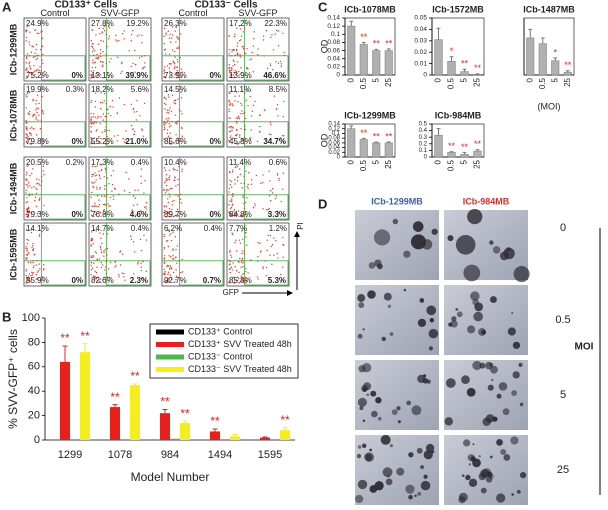  Describe the element at coordinates (55, 115) in the screenshot. I see `flow-plot-frame` at that location.